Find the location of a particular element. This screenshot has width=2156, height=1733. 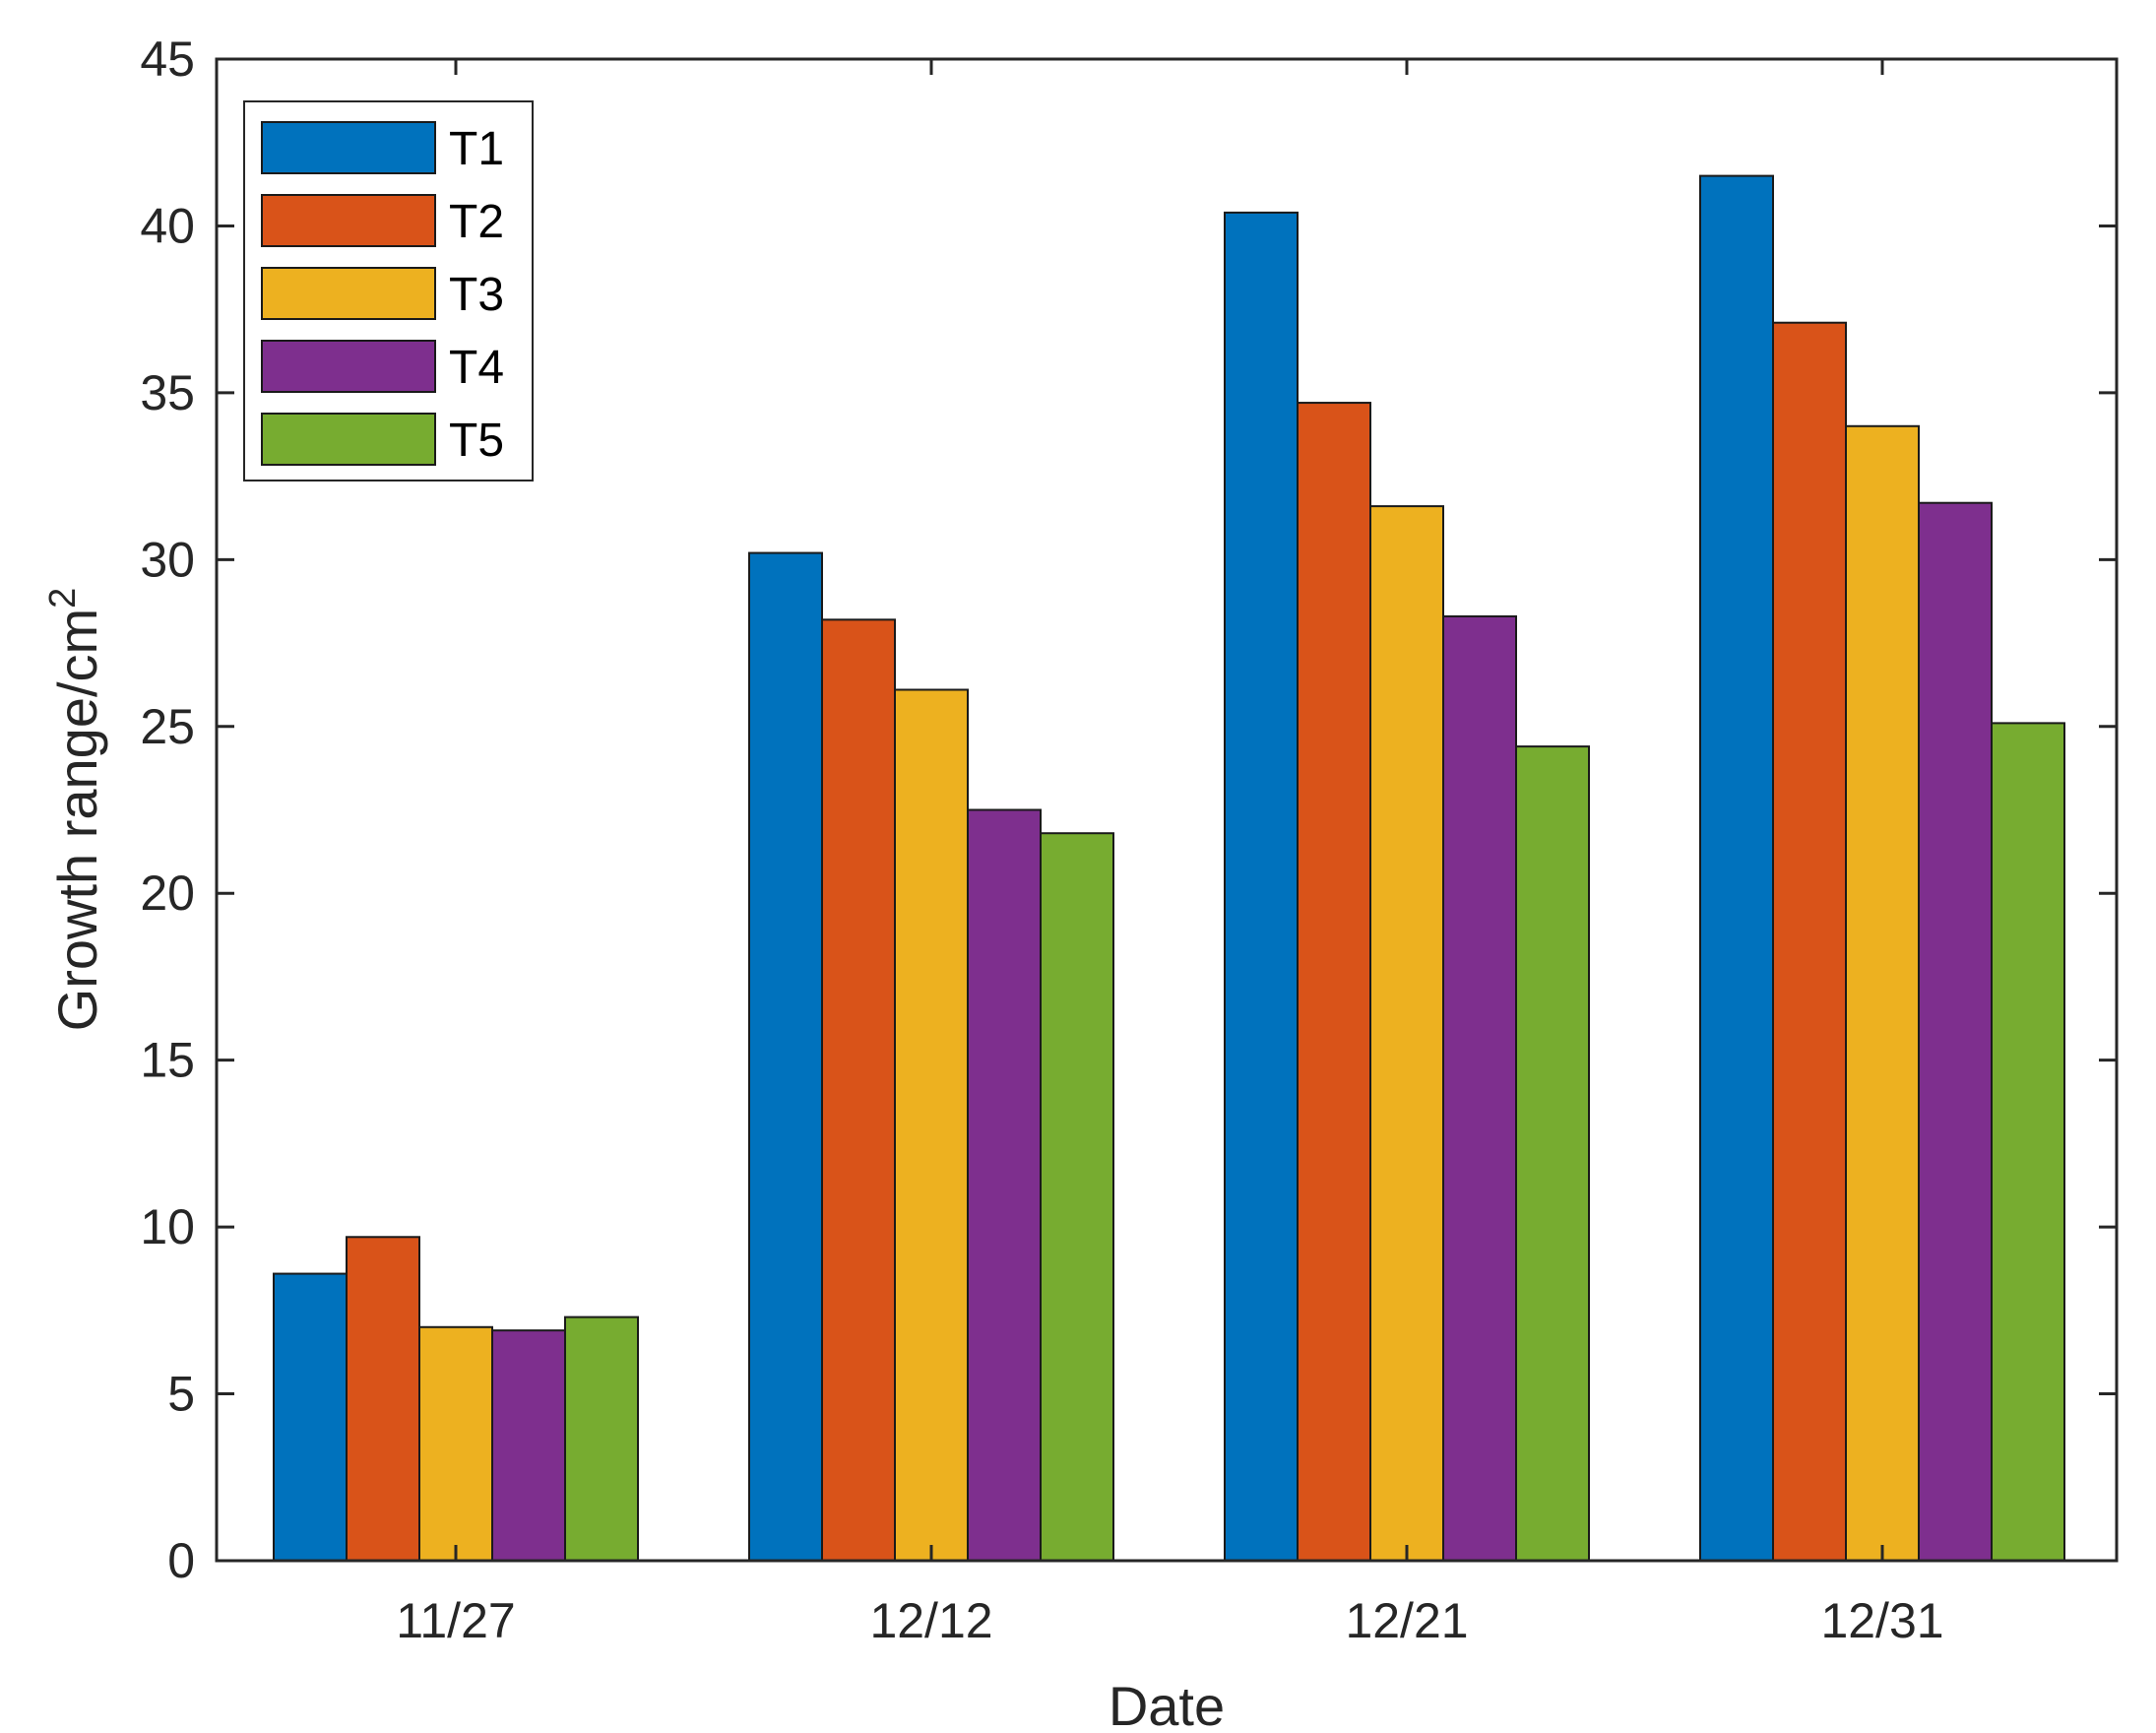

legend-label-t3: T3 is located at coordinates (477, 295).